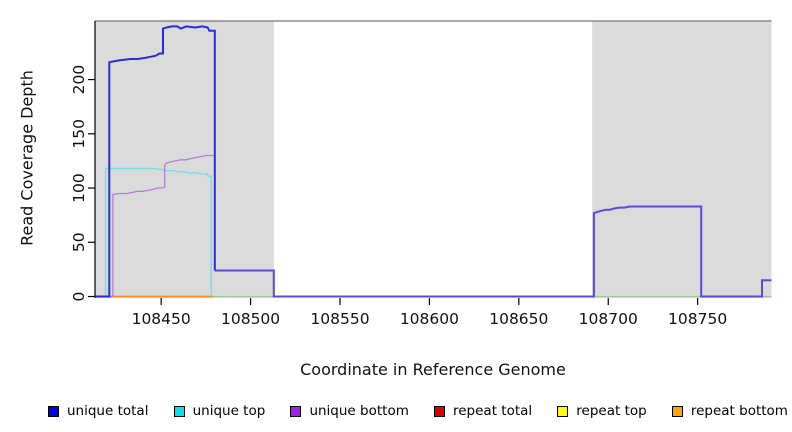 This screenshot has width=792, height=432. I want to click on series-line-unique-total, so click(155, 161).